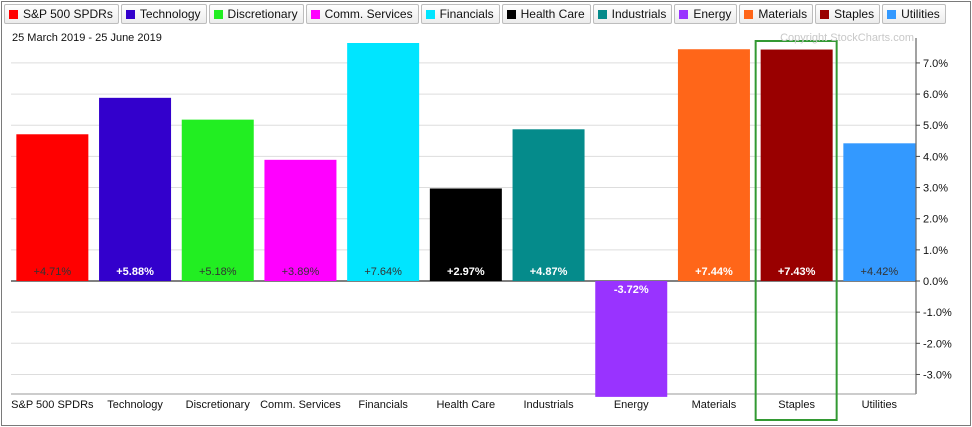 The height and width of the screenshot is (427, 972). Describe the element at coordinates (879, 212) in the screenshot. I see `bar-utilities` at that location.